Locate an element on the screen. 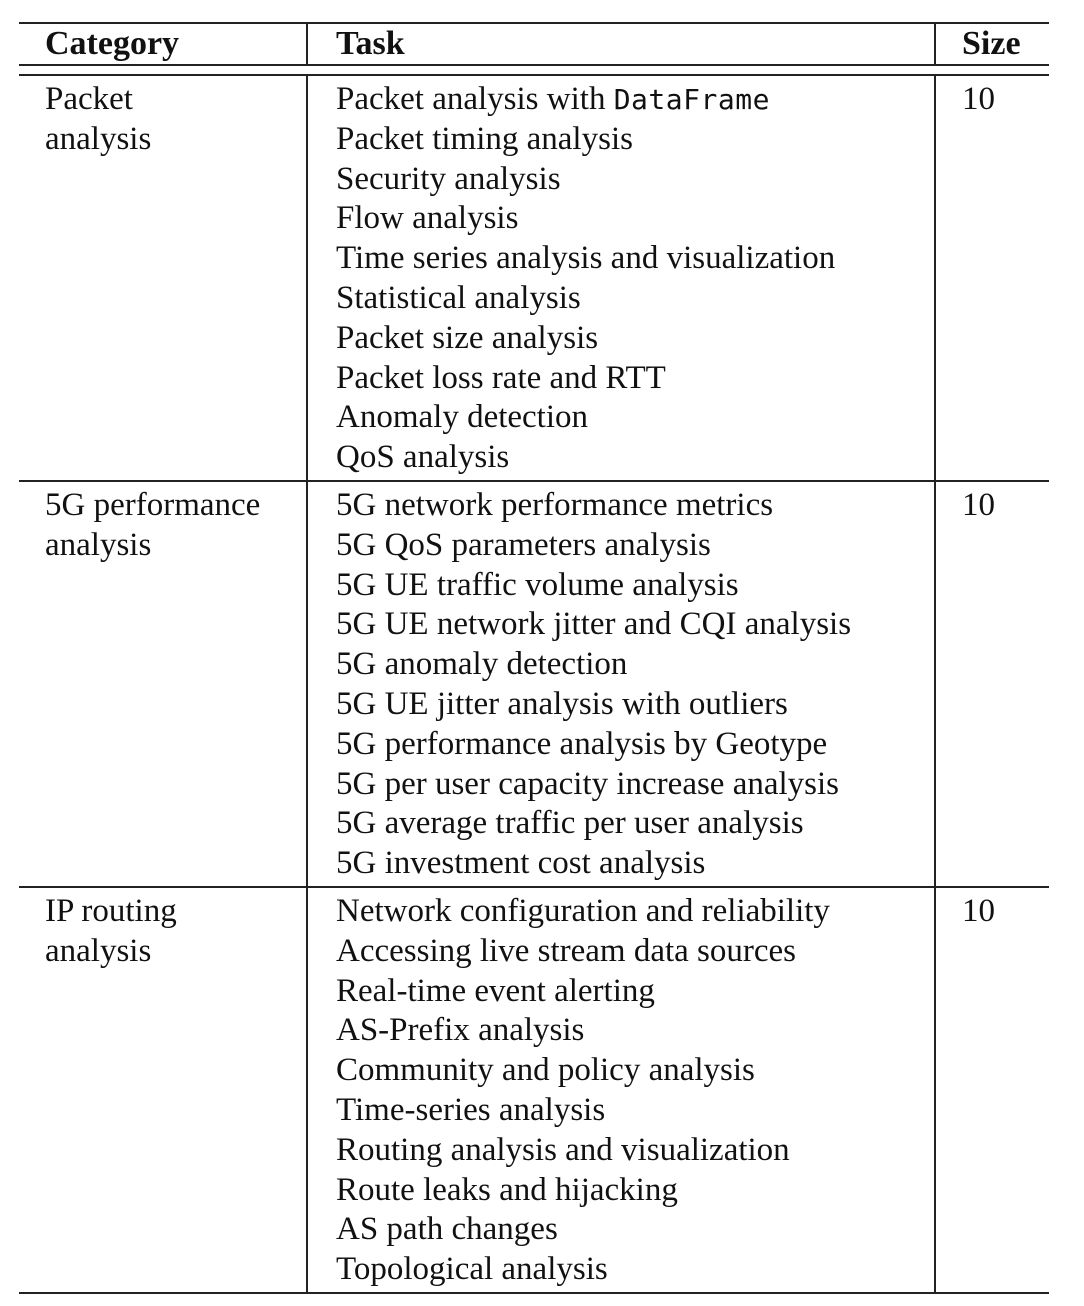  task-item: Packet size analysis is located at coordinates (467, 337).